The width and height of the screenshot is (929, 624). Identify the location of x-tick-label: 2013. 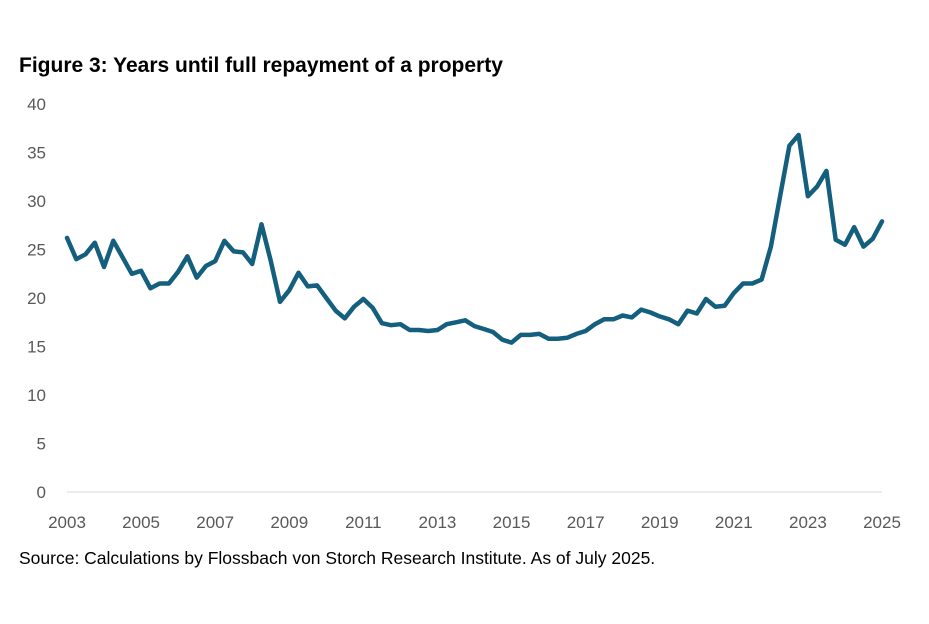
(438, 522).